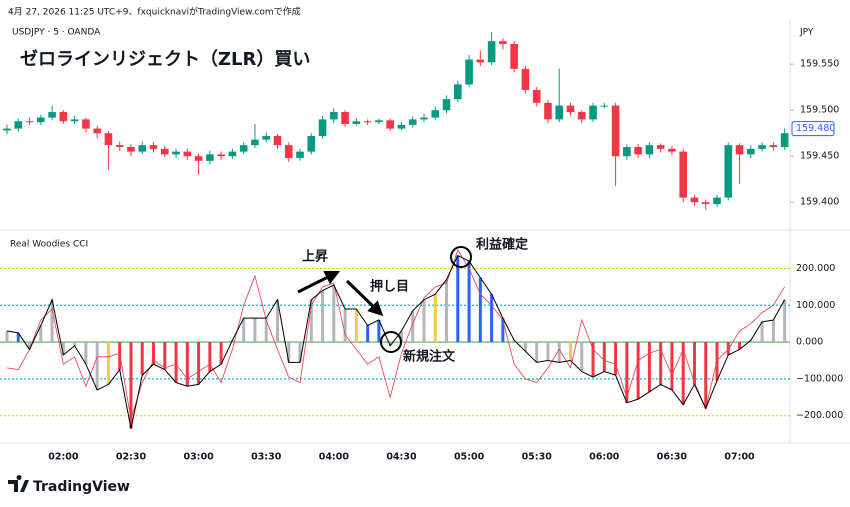  Describe the element at coordinates (806, 33) in the screenshot. I see `currency: JPY` at that location.